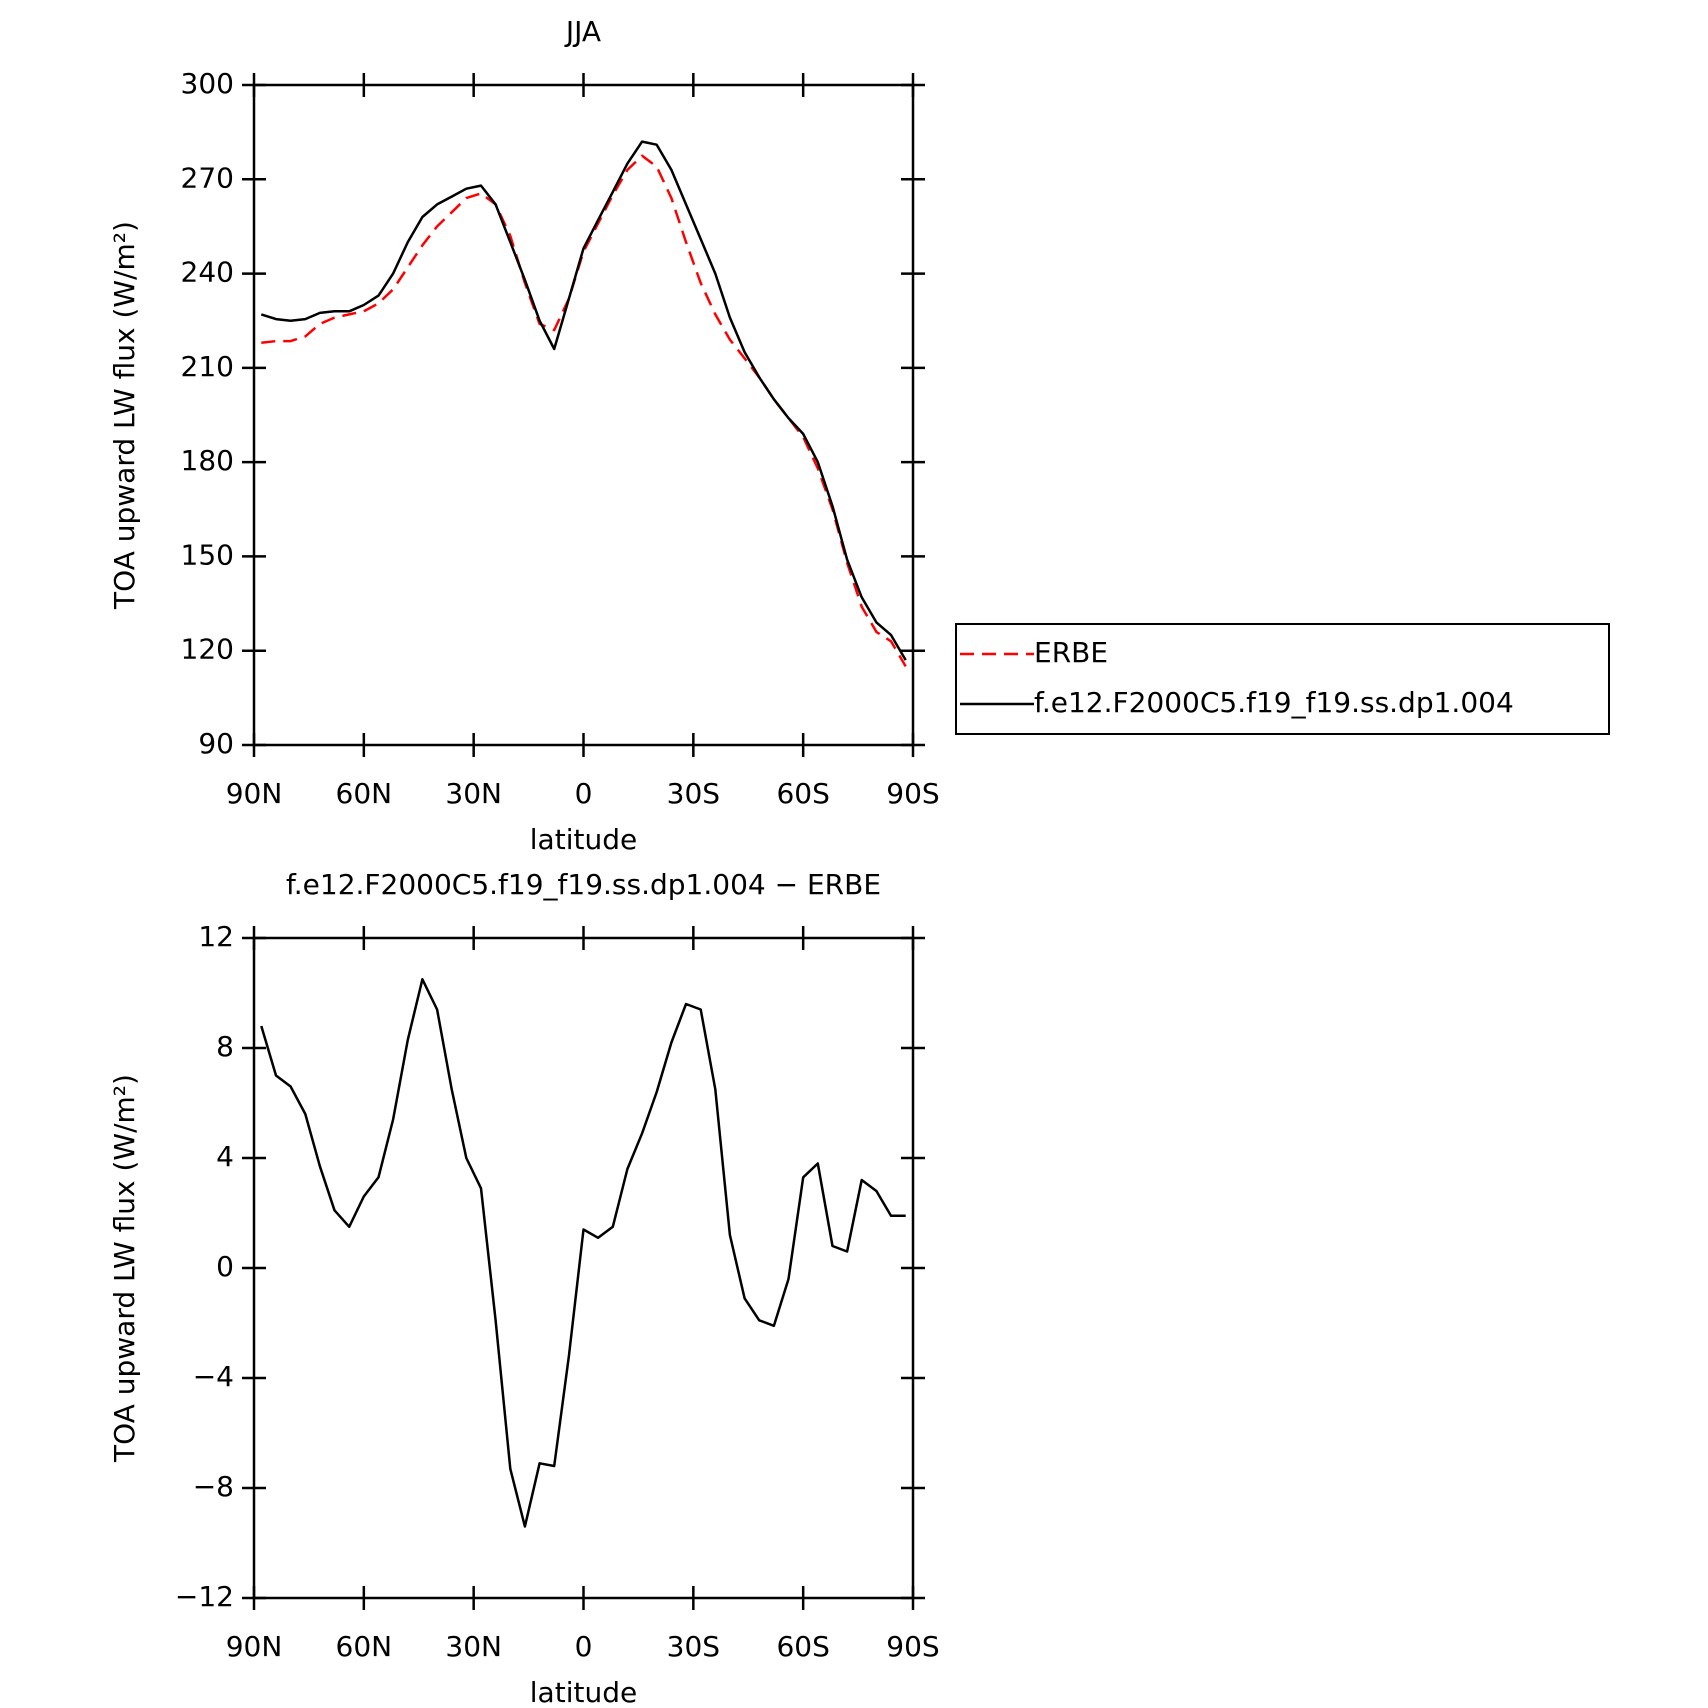 This screenshot has width=1708, height=1708. What do you see at coordinates (1071, 652) in the screenshot?
I see `legend-label: ERBE` at bounding box center [1071, 652].